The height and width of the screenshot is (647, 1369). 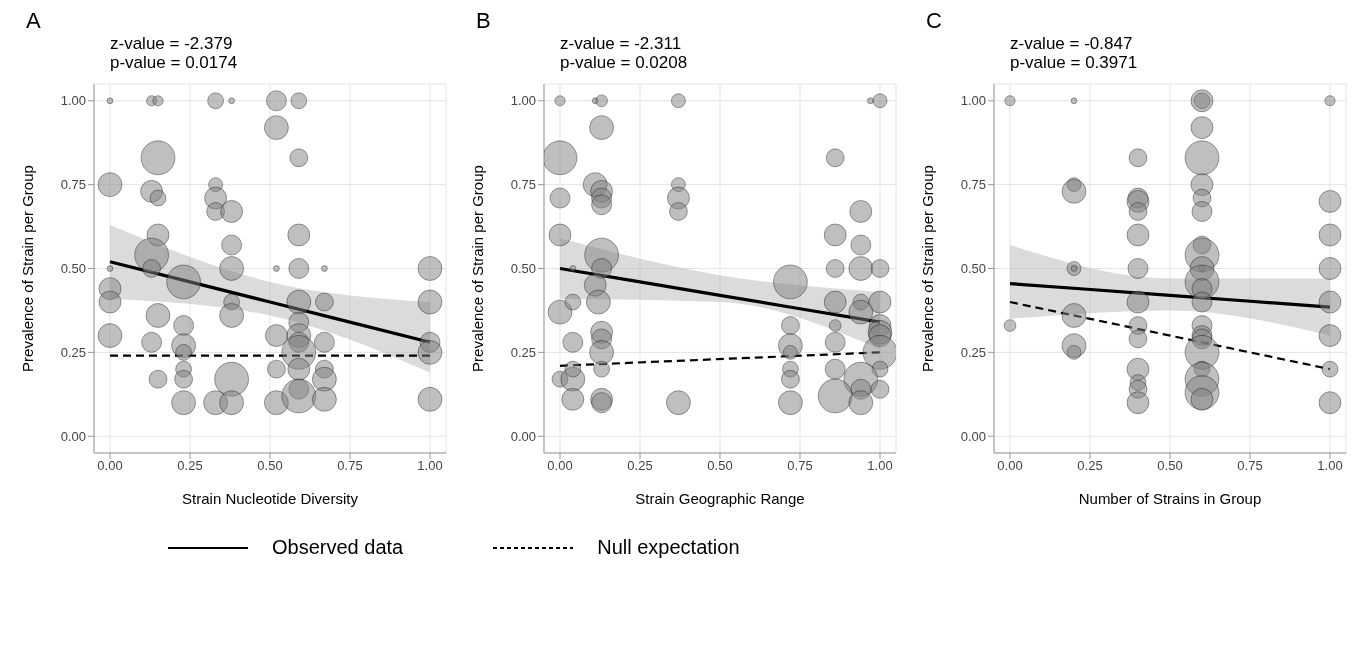 What do you see at coordinates (720, 498) in the screenshot?
I see `x-axis-title: Strain Geographic Range` at bounding box center [720, 498].